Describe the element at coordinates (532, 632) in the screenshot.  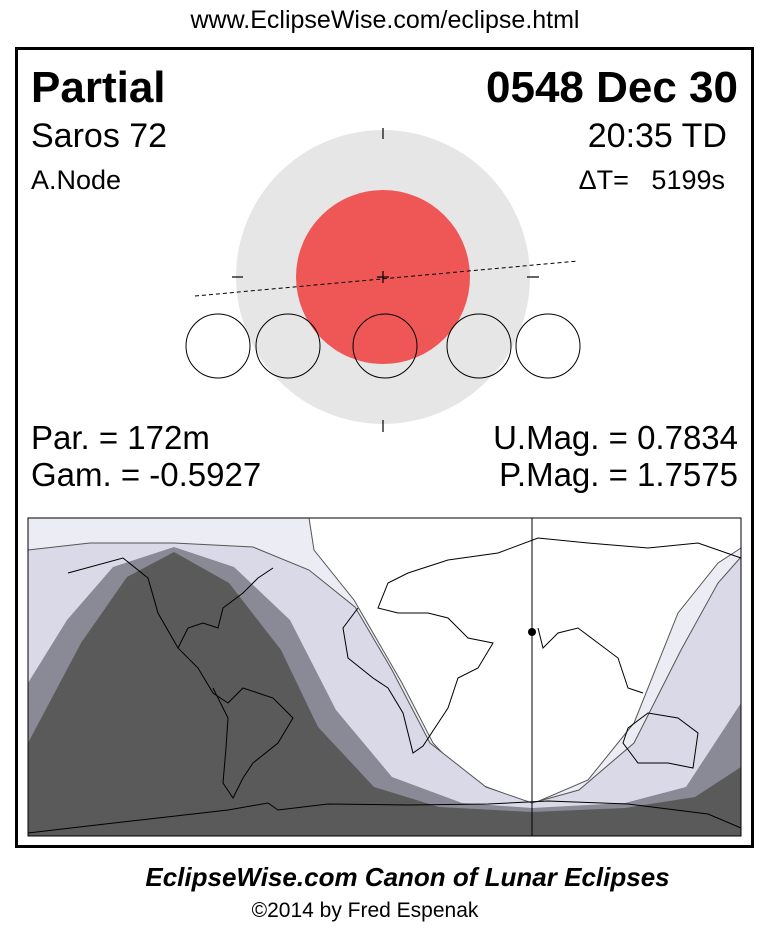
I see `sublunar-point-marker` at that location.